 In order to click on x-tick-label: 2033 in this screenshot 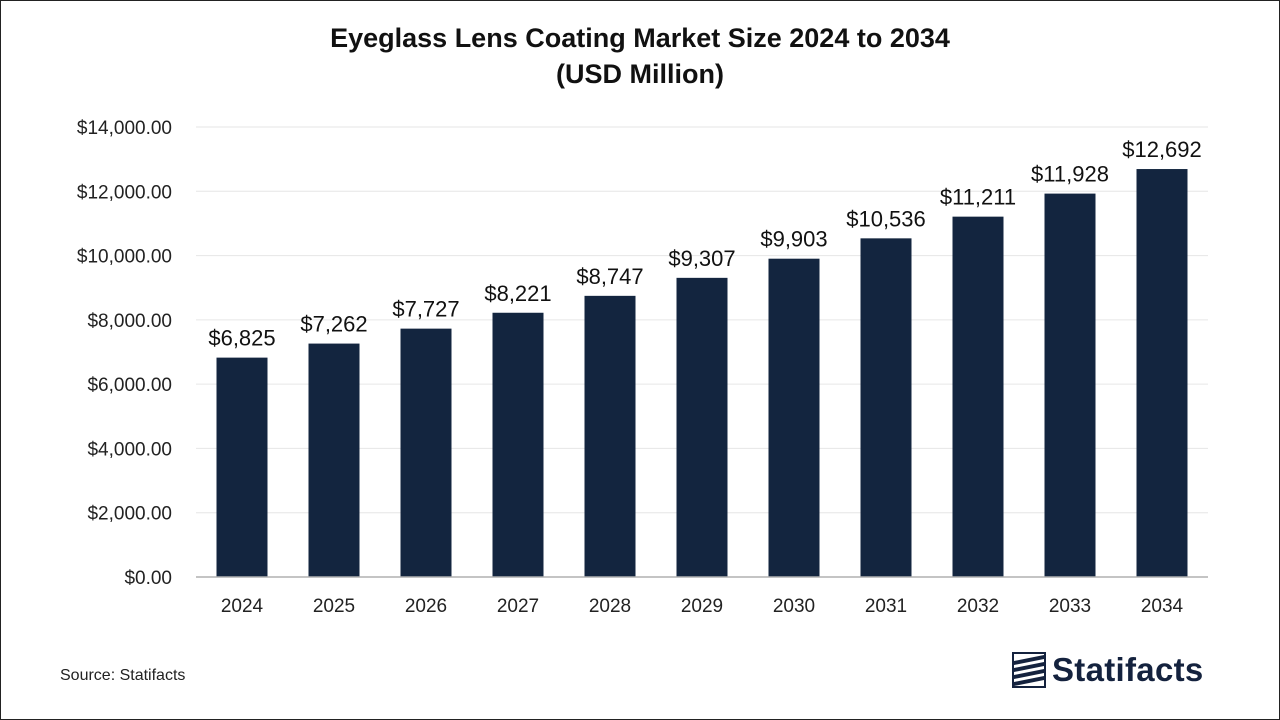, I will do `click(1070, 606)`.